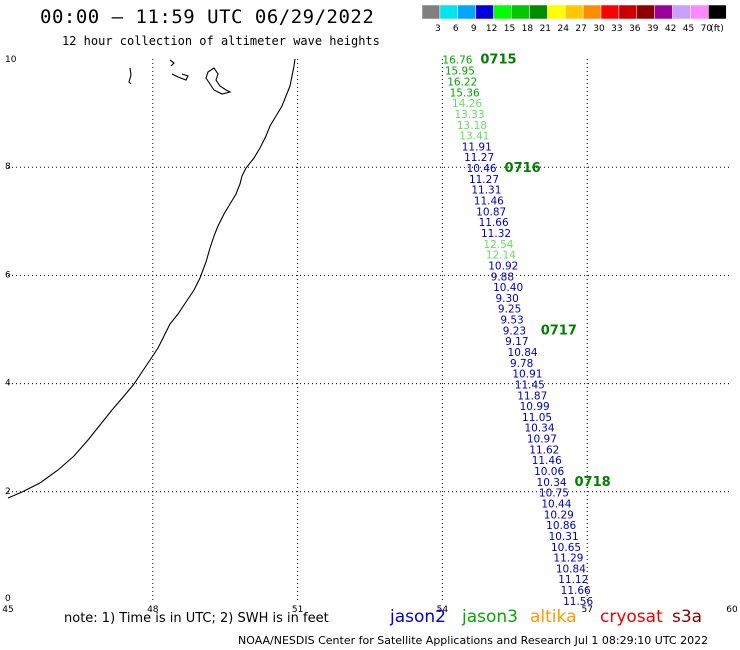 The image size is (740, 650). Describe the element at coordinates (8, 492) in the screenshot. I see `lat-tick-label: 2` at that location.